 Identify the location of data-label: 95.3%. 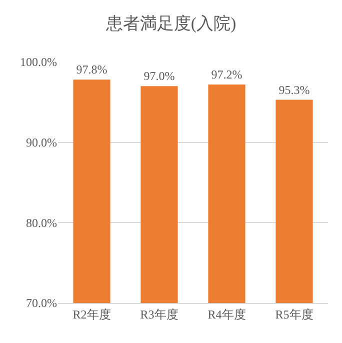
(294, 89).